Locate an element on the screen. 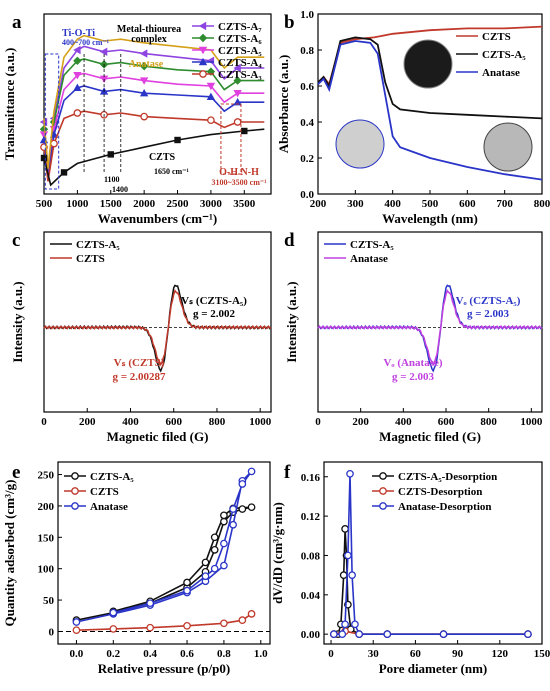 This screenshot has width=550, height=691. y-tick-label: 150 is located at coordinates (46, 538).